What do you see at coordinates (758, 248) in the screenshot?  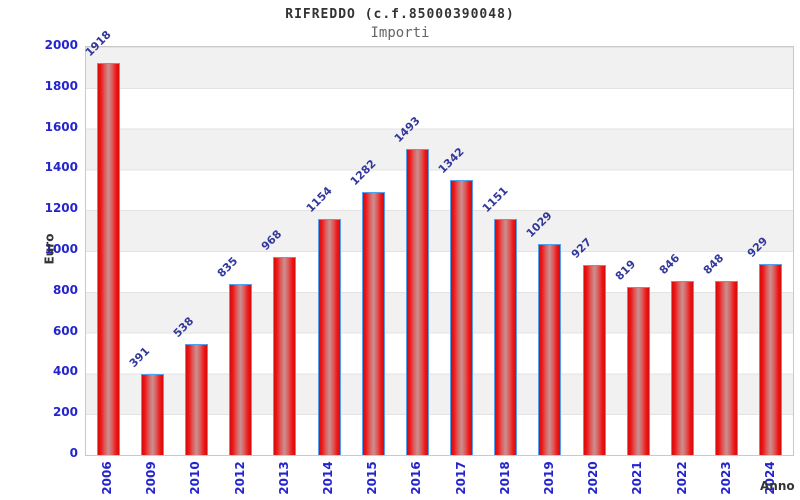 I see `bar-value-label: 929` at bounding box center [758, 248].